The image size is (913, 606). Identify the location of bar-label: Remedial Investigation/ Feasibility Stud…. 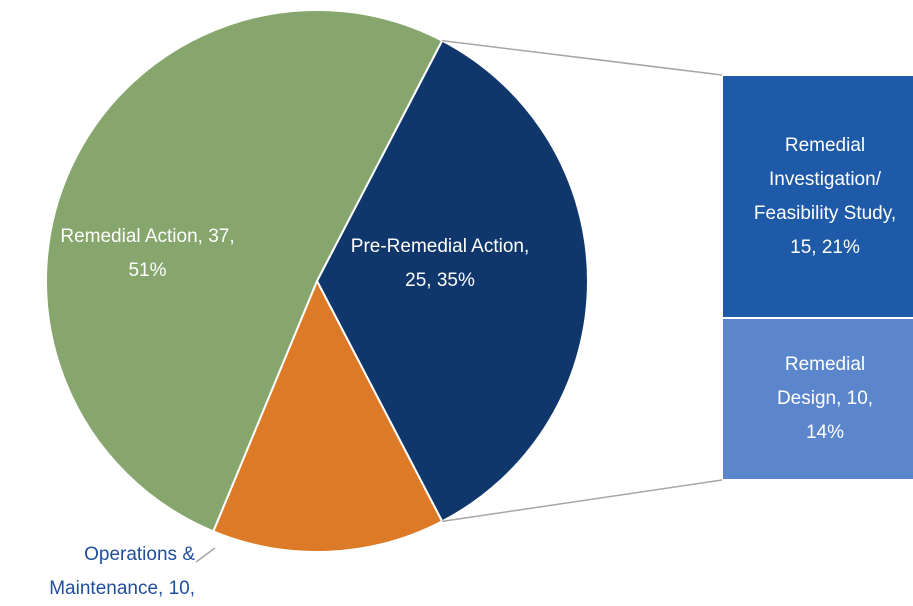
(825, 196).